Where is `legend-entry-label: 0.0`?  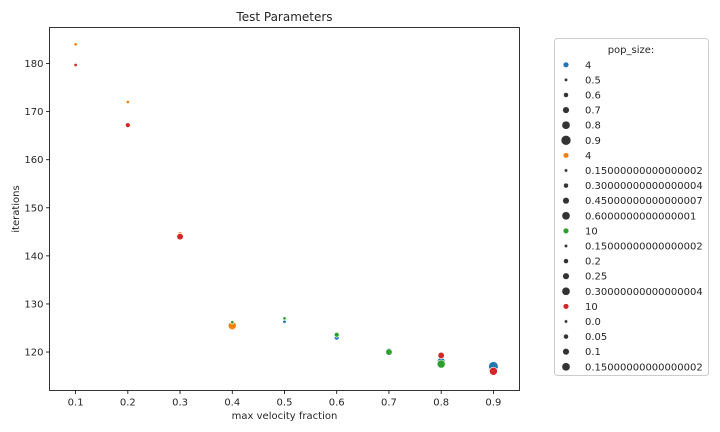 legend-entry-label: 0.0 is located at coordinates (593, 322).